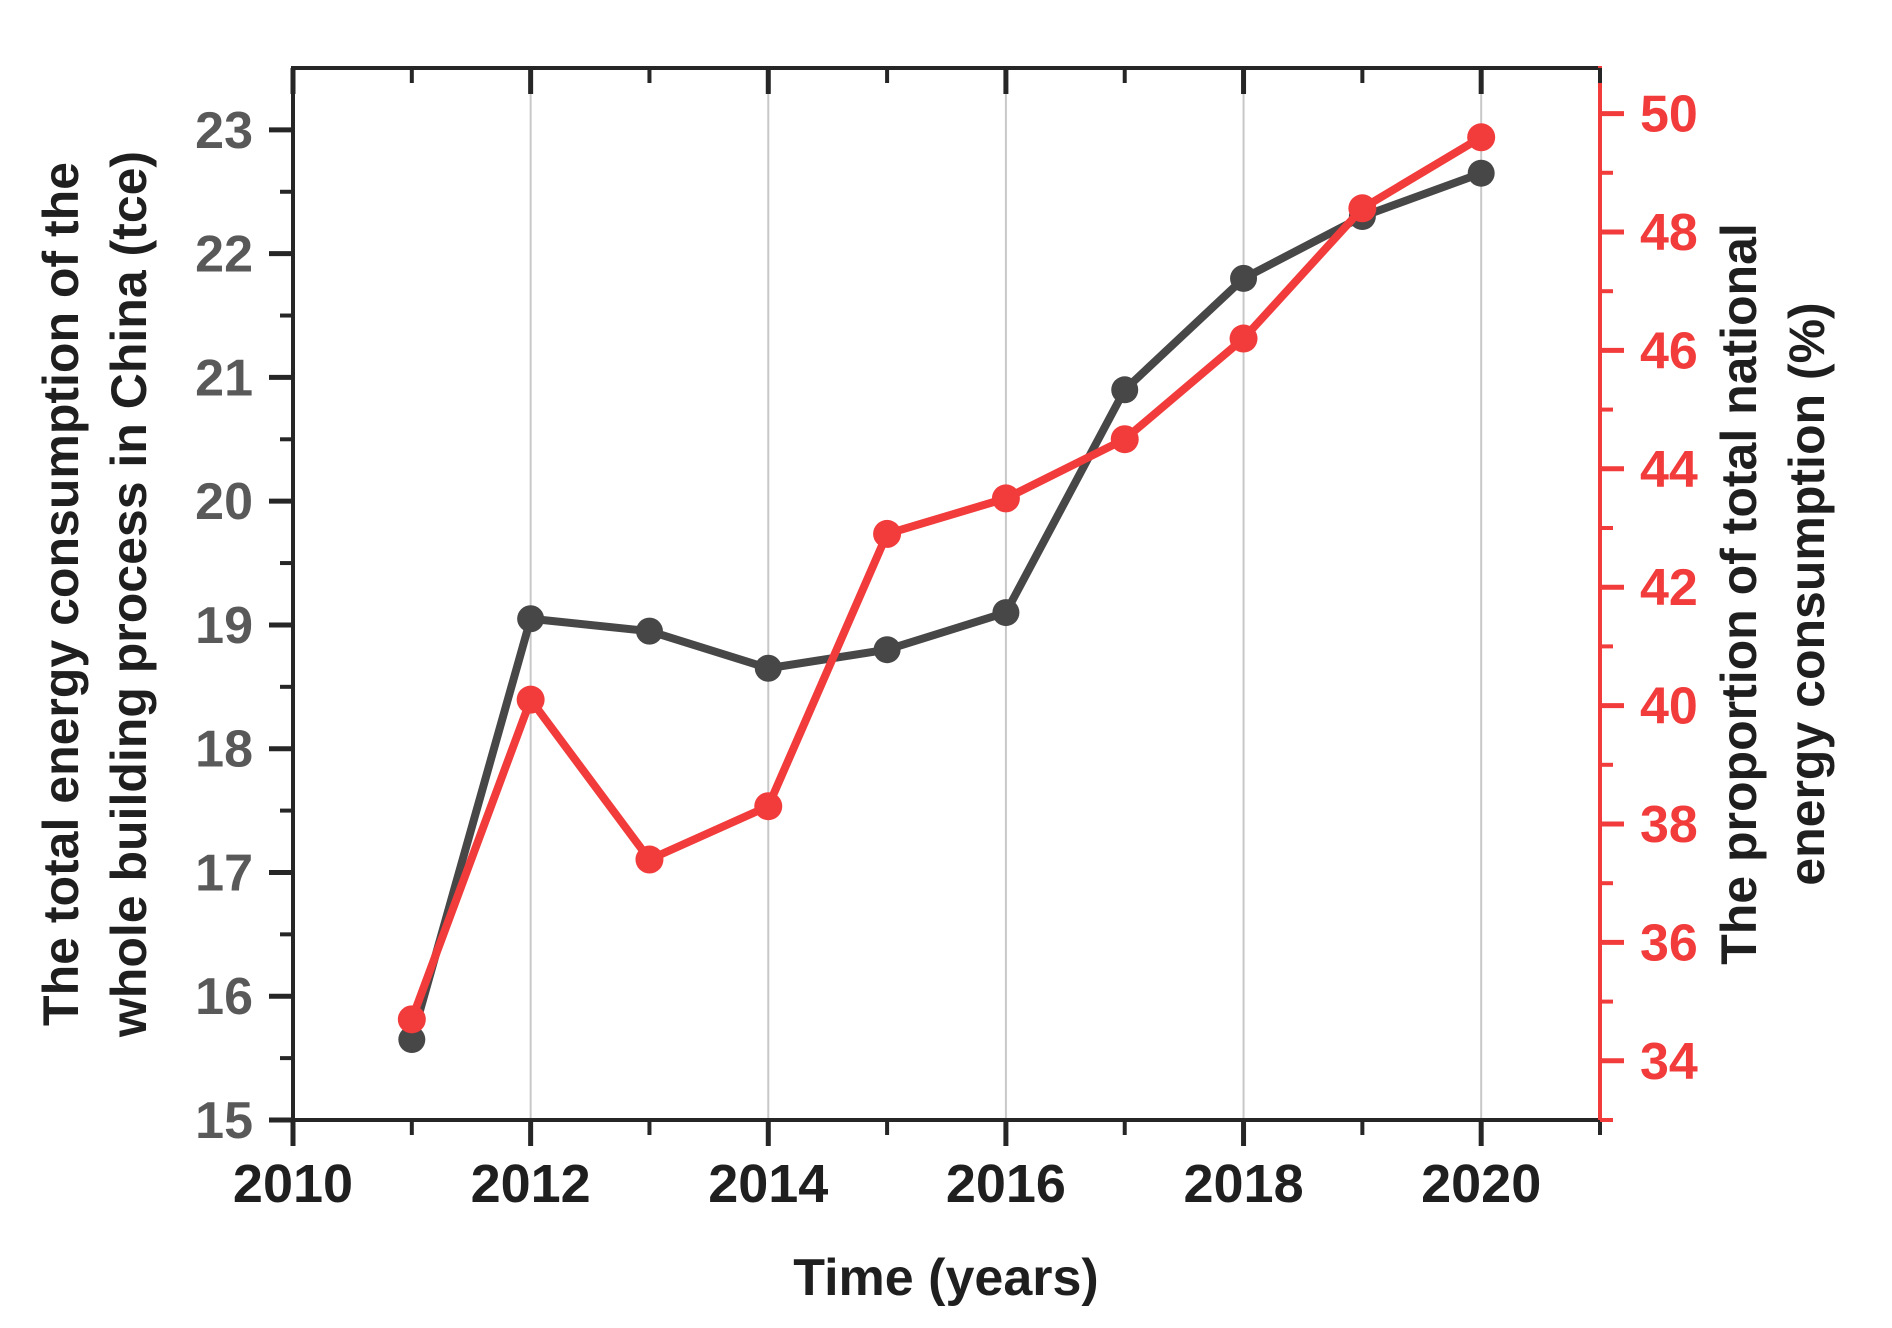  What do you see at coordinates (1669, 351) in the screenshot?
I see `right-tick-label: 46` at bounding box center [1669, 351].